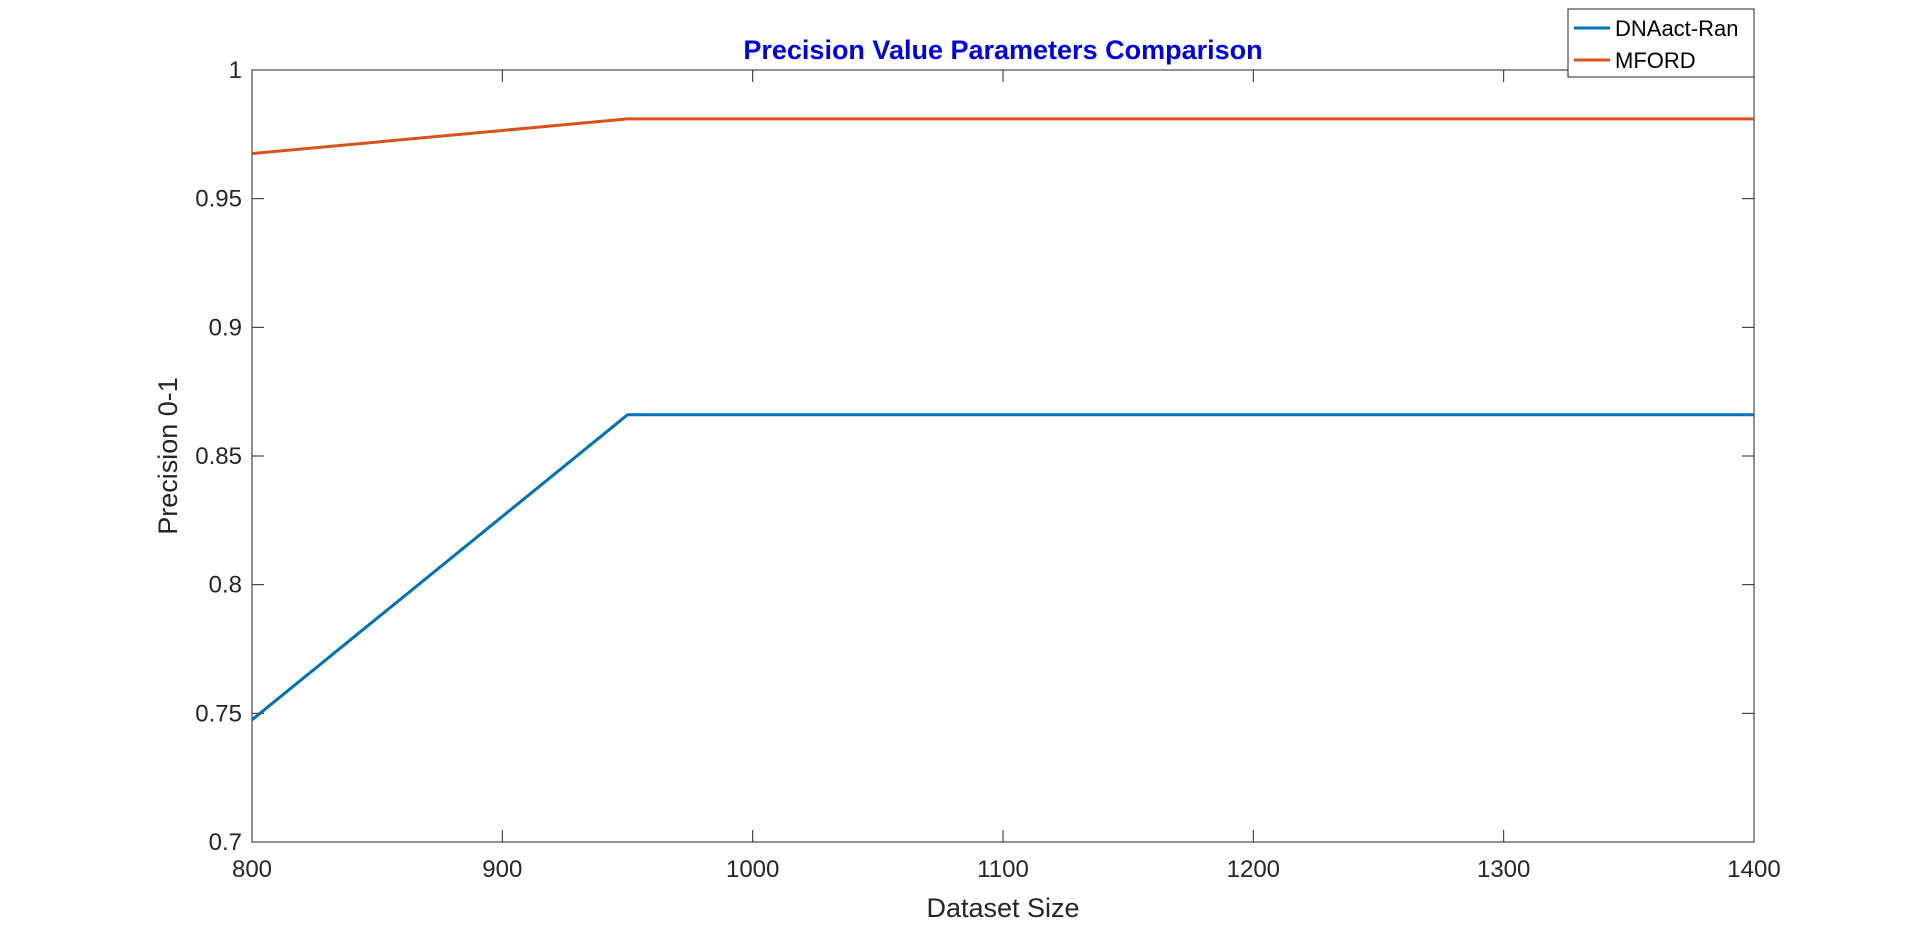 This screenshot has height=936, width=1920. What do you see at coordinates (235, 70) in the screenshot?
I see `y-tick-label: 1` at bounding box center [235, 70].